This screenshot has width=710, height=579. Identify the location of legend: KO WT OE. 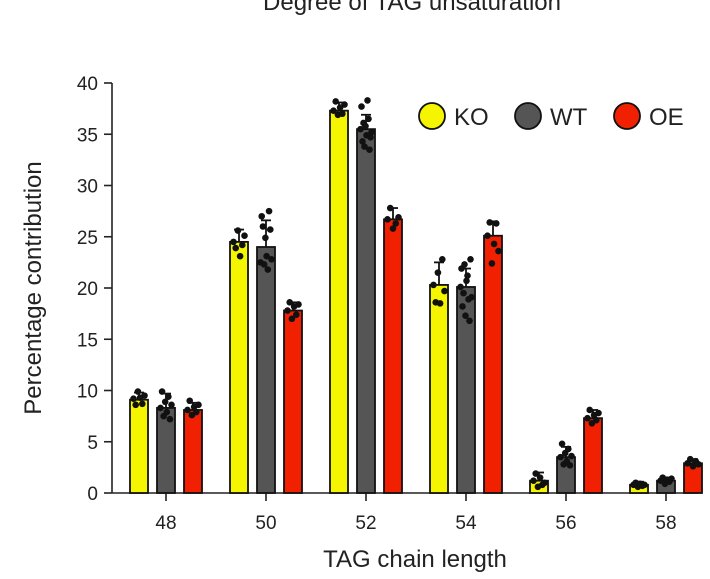
(551, 116).